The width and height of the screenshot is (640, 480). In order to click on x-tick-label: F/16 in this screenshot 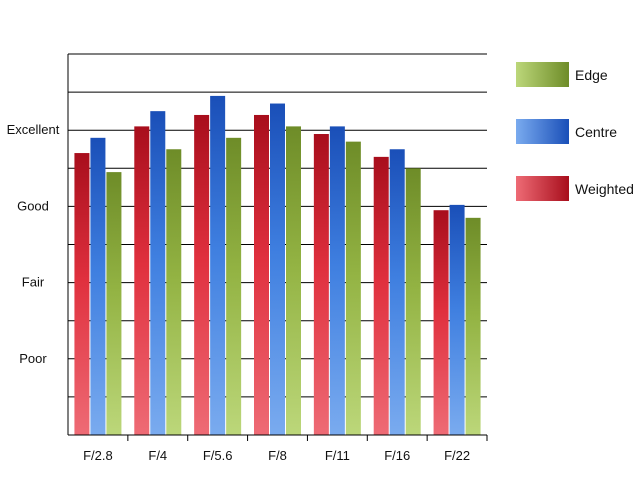, I will do `click(397, 455)`.